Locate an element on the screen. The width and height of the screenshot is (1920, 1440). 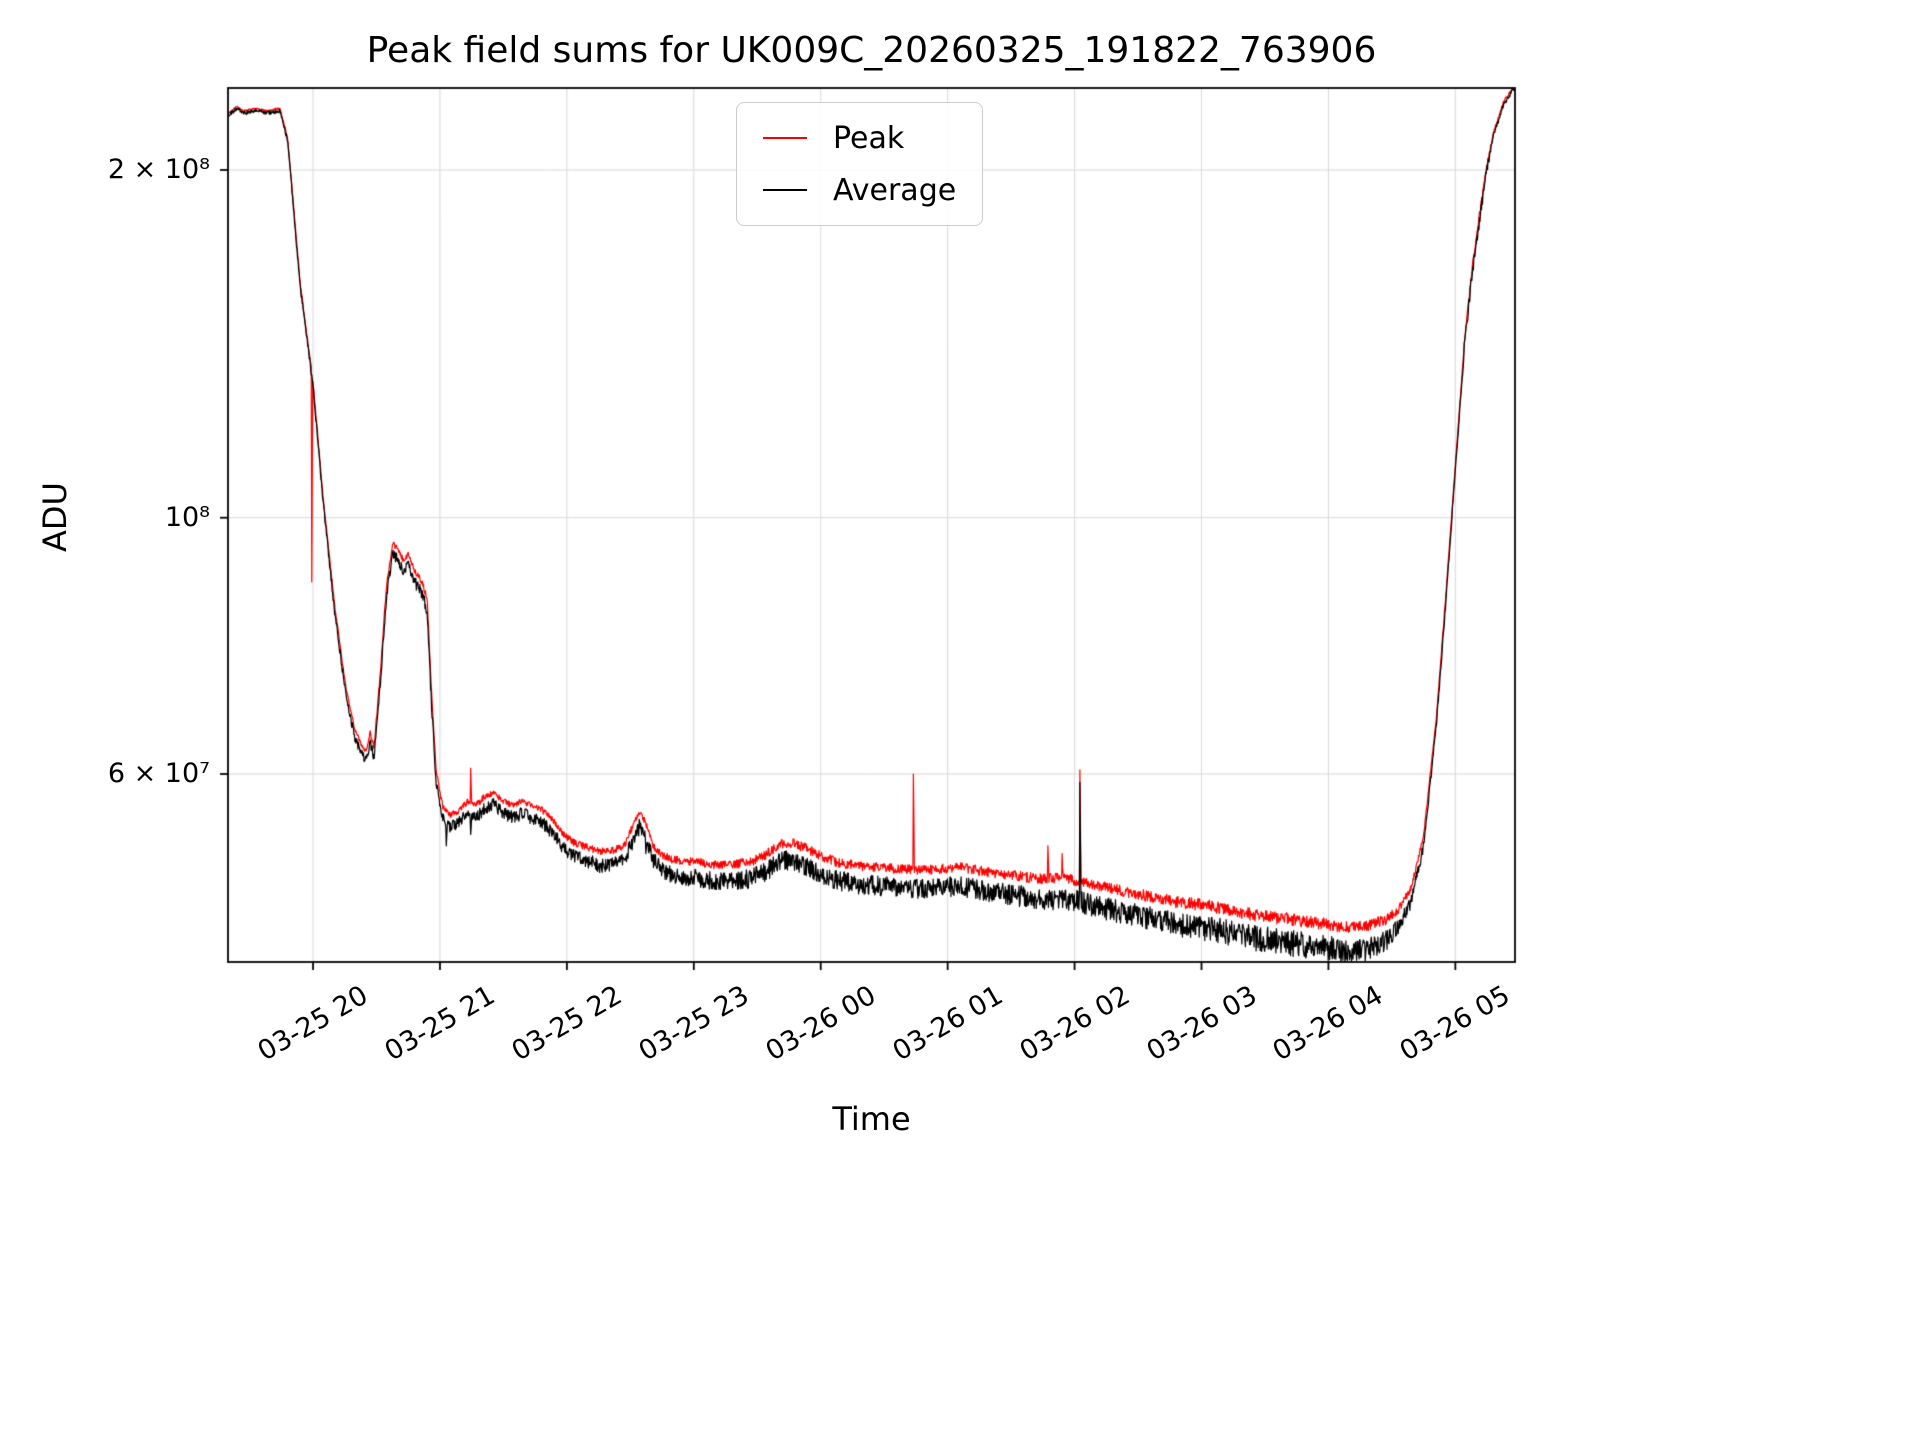
legend-entry-average: Average is located at coordinates (859, 190).